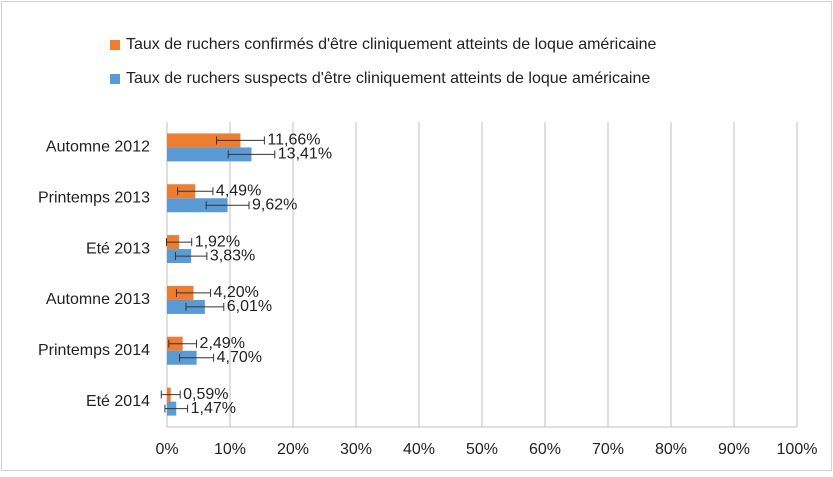 This screenshot has height=477, width=833. Describe the element at coordinates (235, 292) in the screenshot. I see `data-label: 4,20%` at that location.